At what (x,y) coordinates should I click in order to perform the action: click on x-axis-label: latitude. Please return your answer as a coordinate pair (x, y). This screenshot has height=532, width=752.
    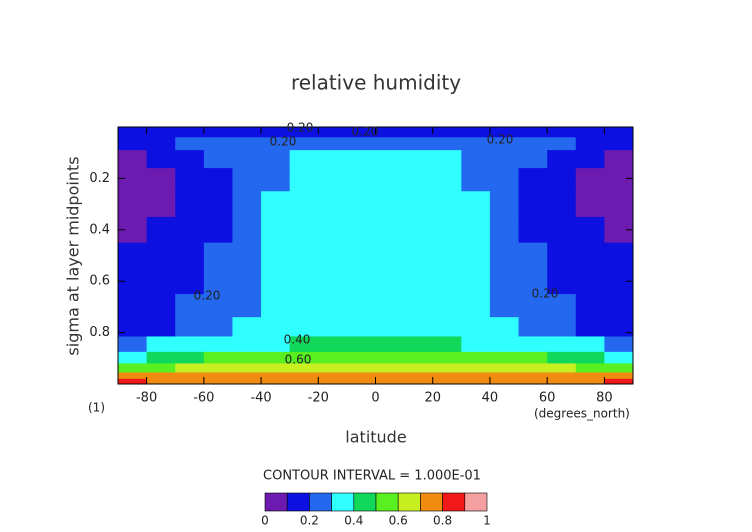
    Looking at the image, I should click on (375, 437).